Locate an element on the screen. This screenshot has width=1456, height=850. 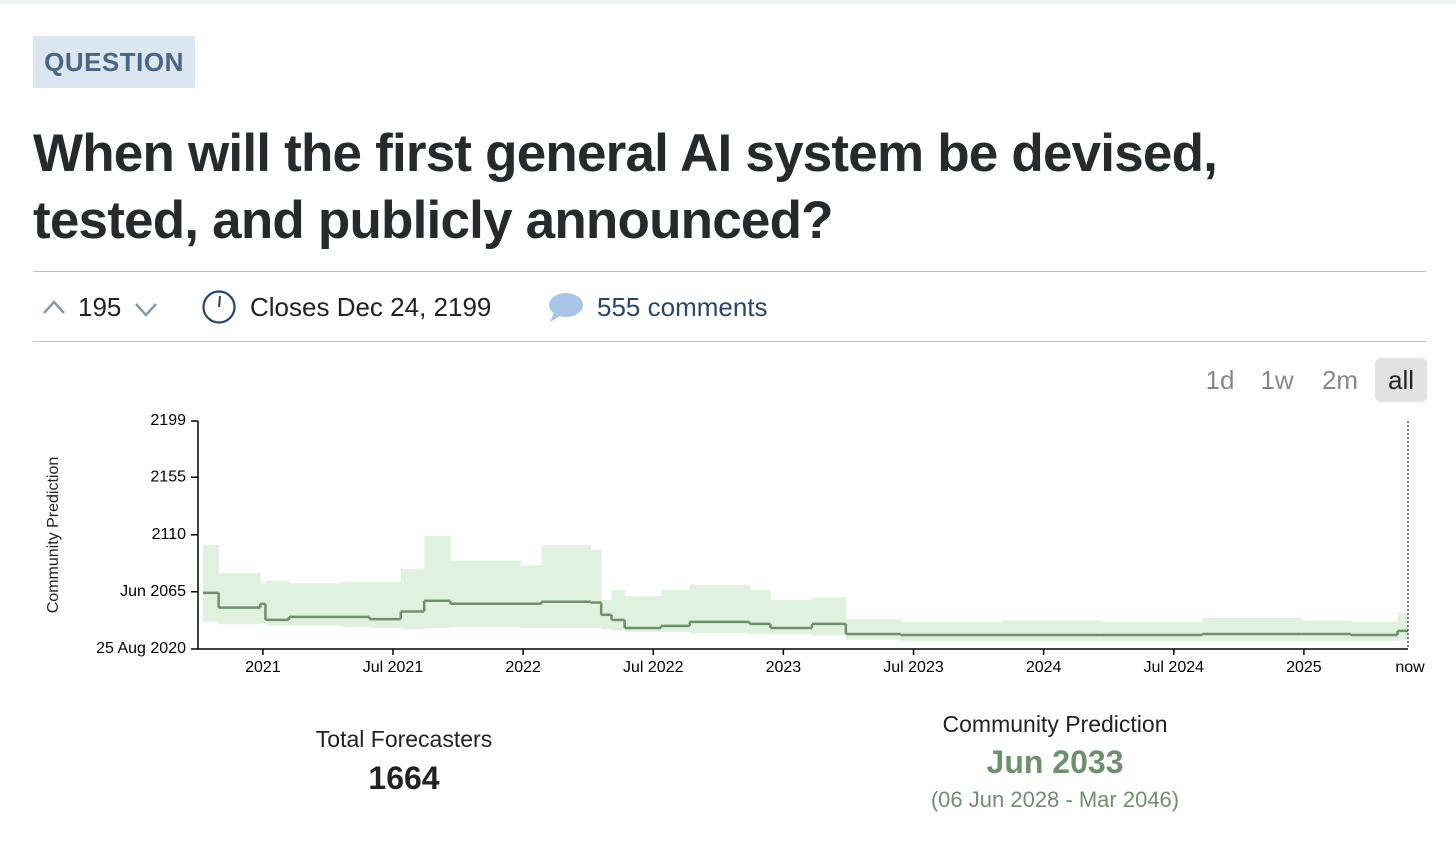
upvote is located at coordinates (55, 308).